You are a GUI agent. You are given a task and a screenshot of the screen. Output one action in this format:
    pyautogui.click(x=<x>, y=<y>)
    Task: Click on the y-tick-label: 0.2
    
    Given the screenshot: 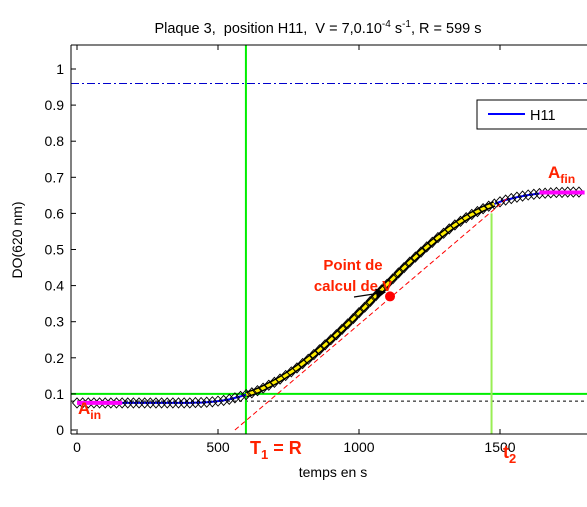 What is the action you would take?
    pyautogui.click(x=55, y=358)
    